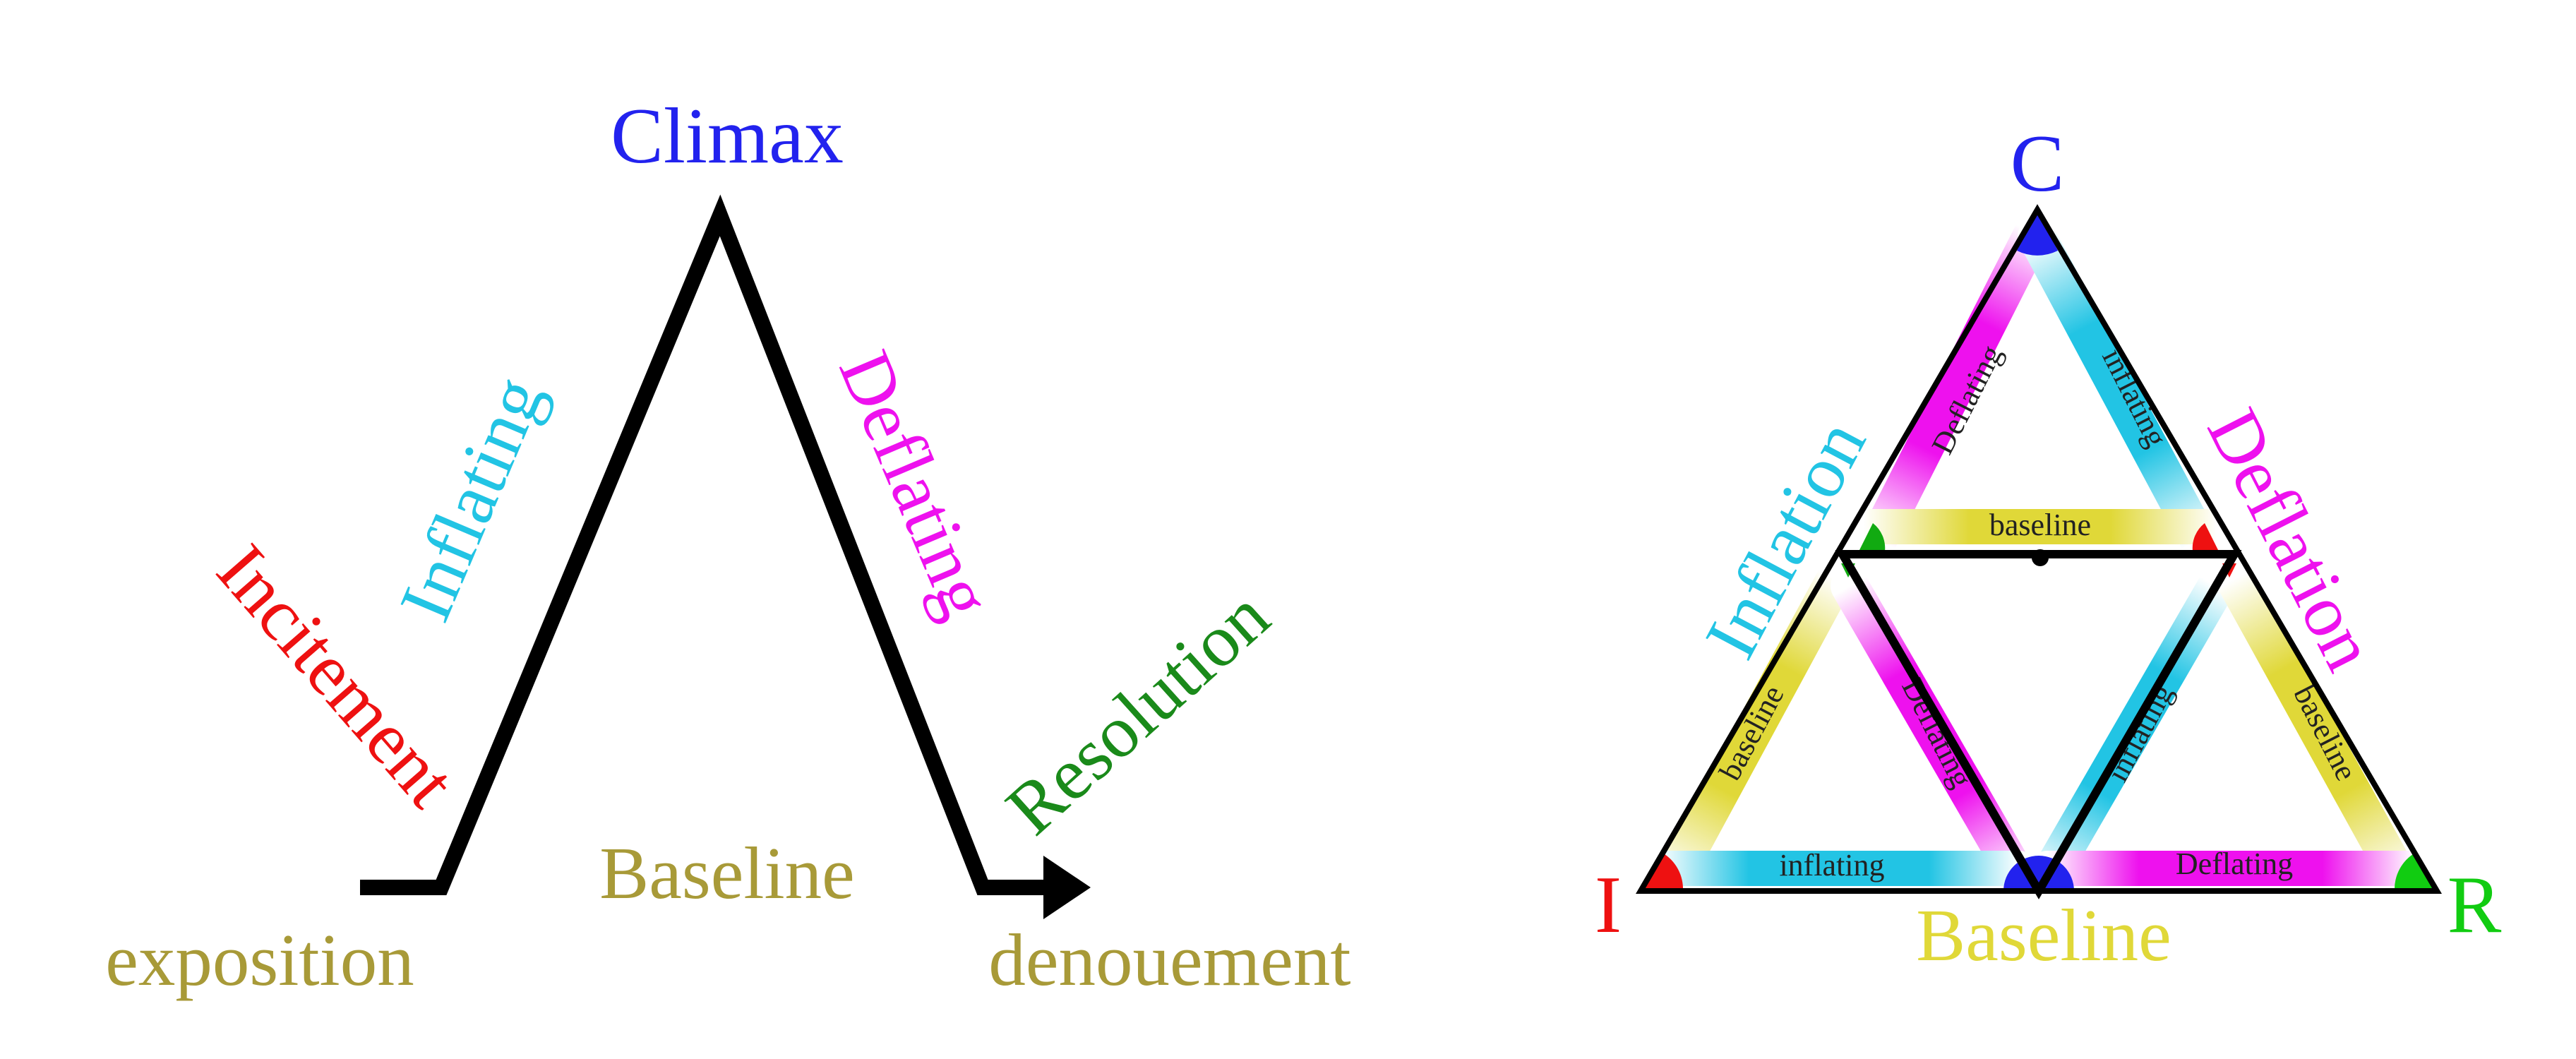 This screenshot has width=2576, height=1059. I want to click on band-bottom-right-base: Deflating, so click(2231, 866).